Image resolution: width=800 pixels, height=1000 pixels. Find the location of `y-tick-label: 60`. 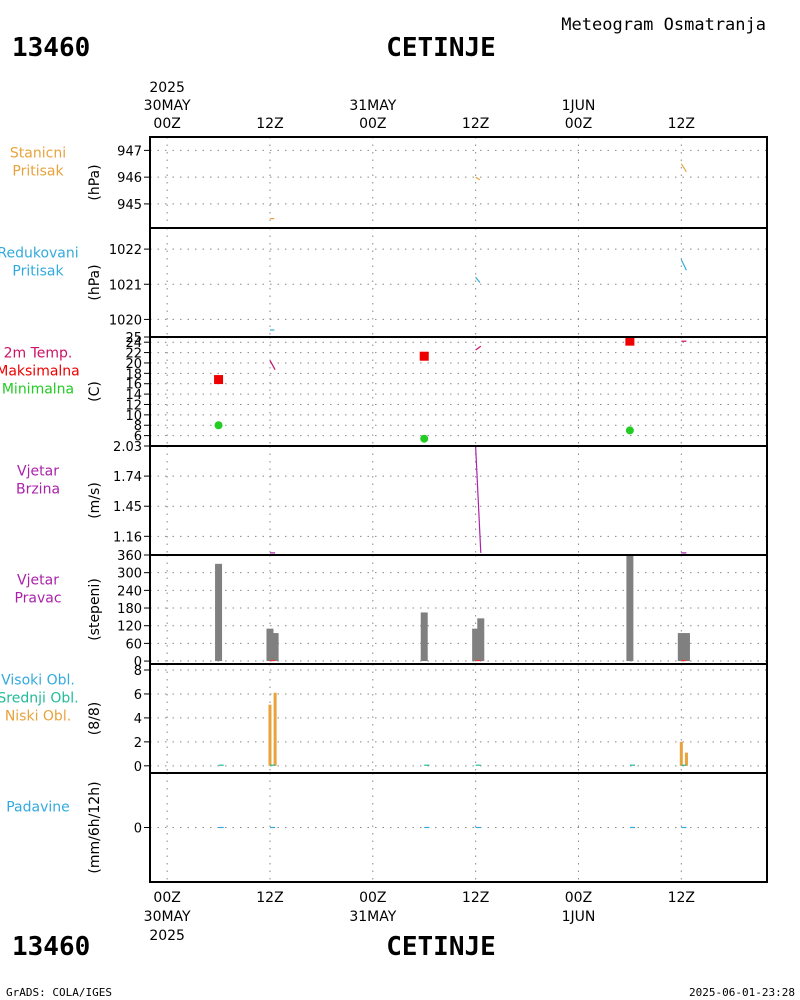

y-tick-label: 60 is located at coordinates (133, 644).